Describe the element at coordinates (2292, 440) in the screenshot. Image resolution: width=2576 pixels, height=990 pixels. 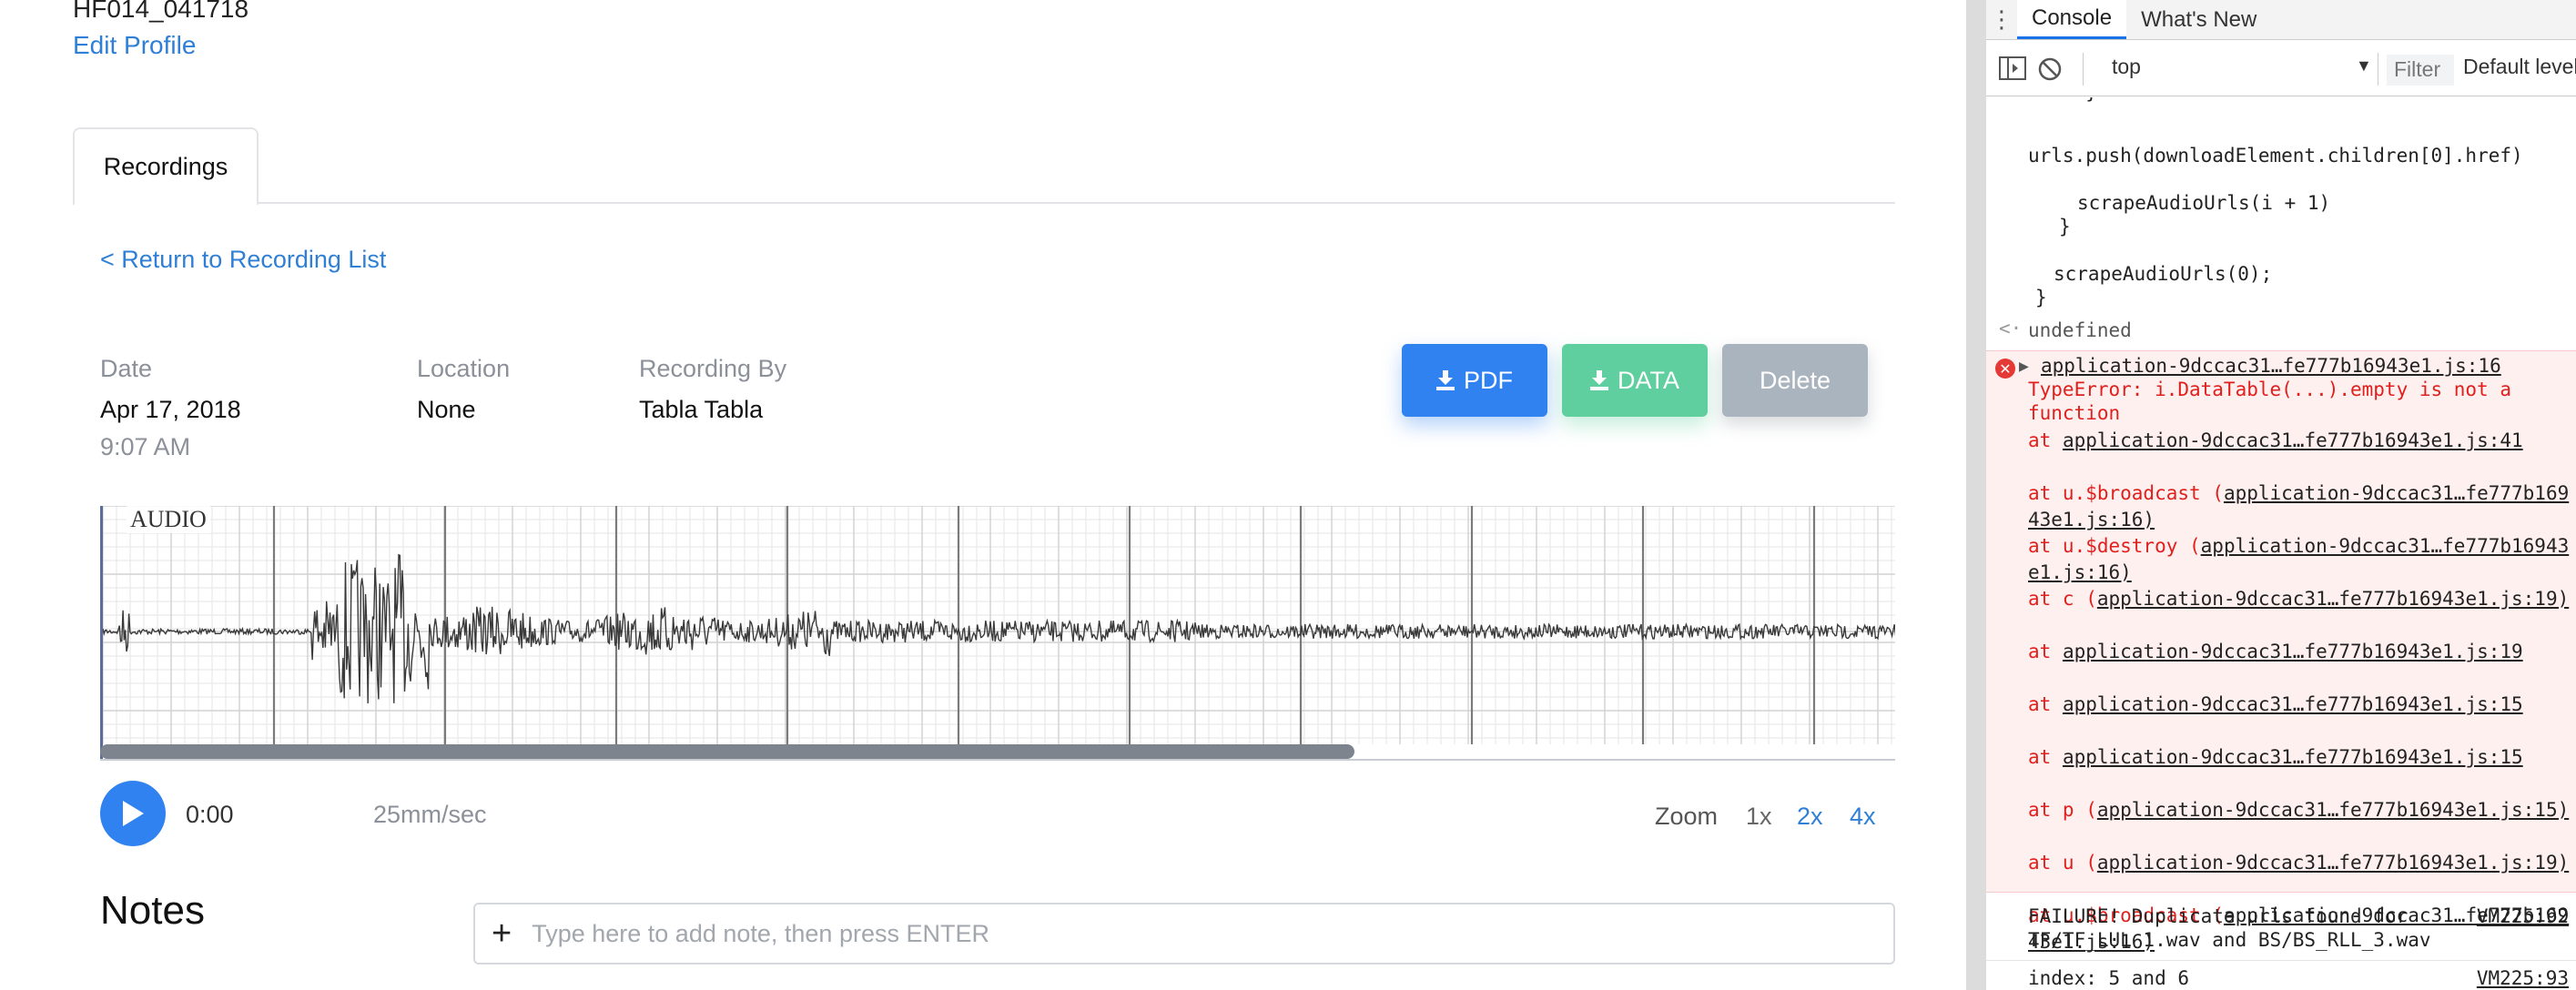
I see `stack-frame-link: application-9dccac31…fe777b16943e1.js:41` at that location.